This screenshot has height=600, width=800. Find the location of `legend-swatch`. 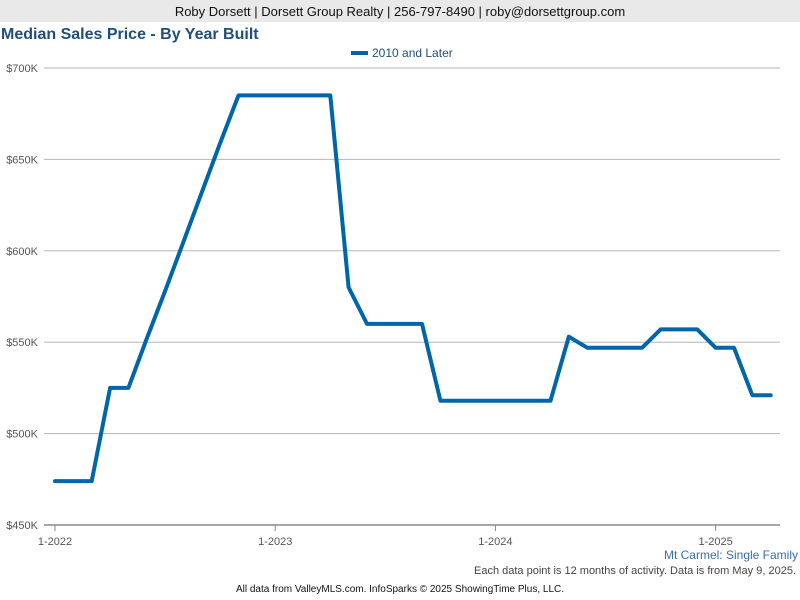

legend-swatch is located at coordinates (359, 53).